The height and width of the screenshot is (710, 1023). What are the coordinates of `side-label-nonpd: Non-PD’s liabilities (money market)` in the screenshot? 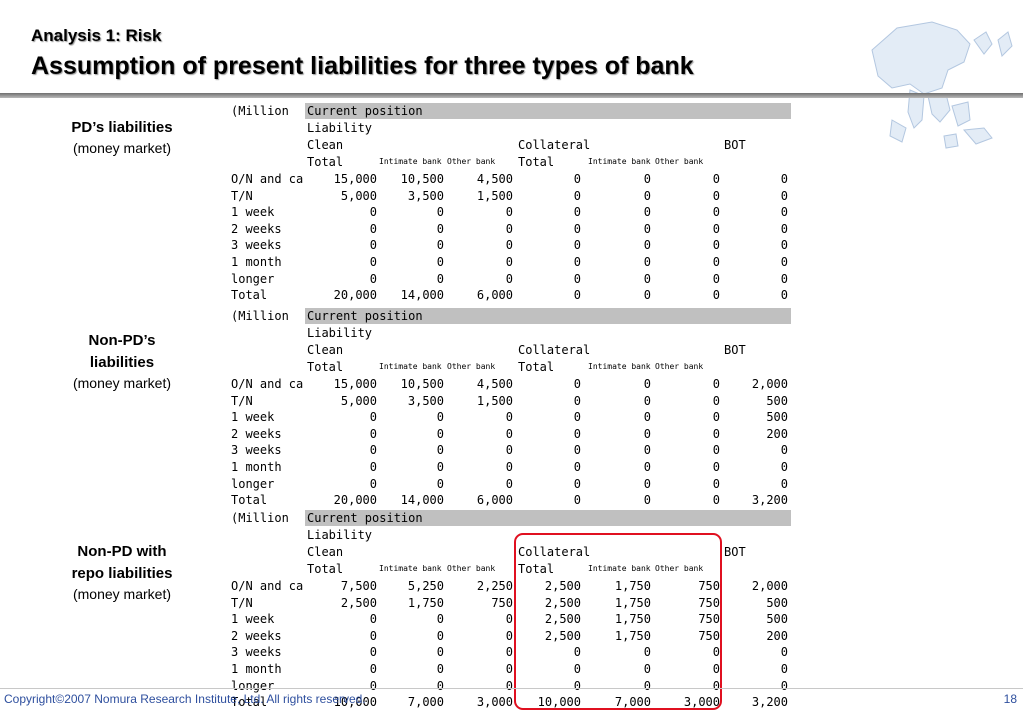 It's located at (122, 361).